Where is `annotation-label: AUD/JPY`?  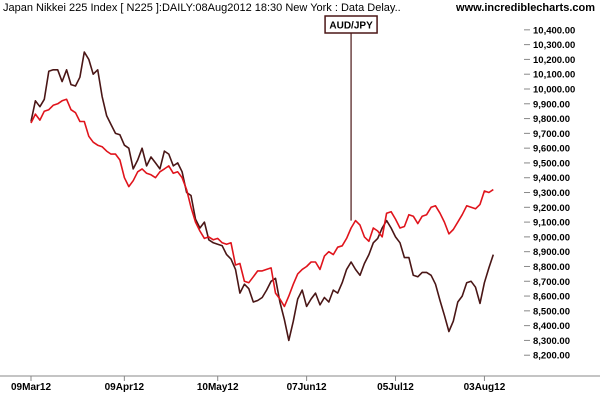 annotation-label: AUD/JPY is located at coordinates (351, 26).